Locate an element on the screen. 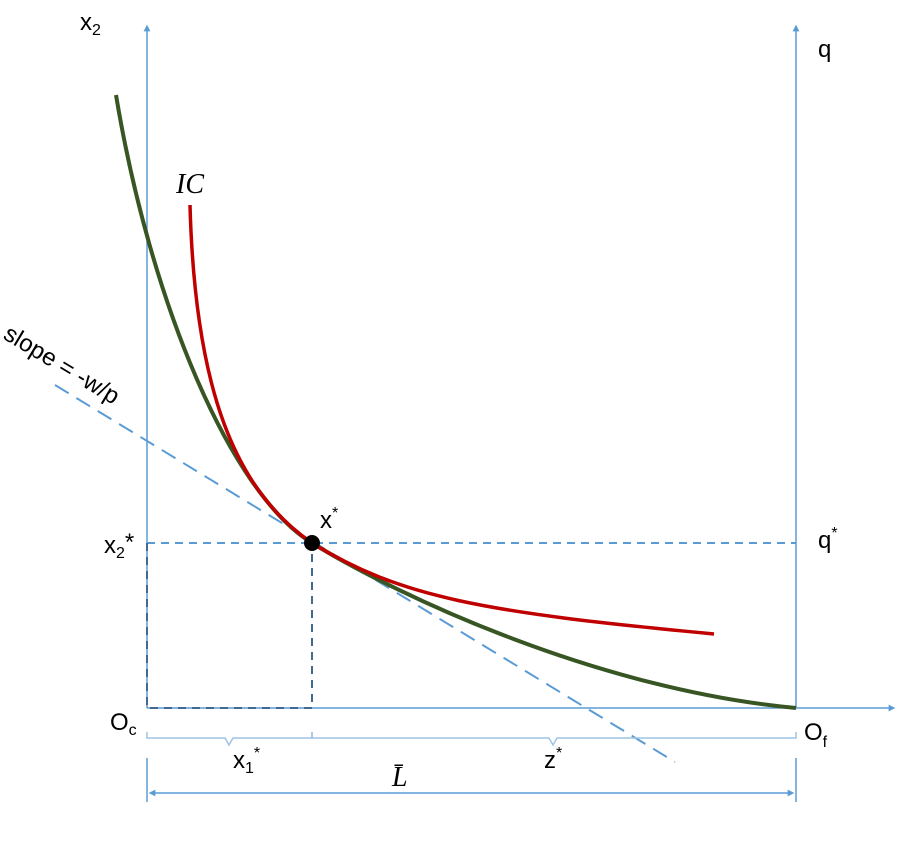  level-label: x2* is located at coordinates (119, 545).